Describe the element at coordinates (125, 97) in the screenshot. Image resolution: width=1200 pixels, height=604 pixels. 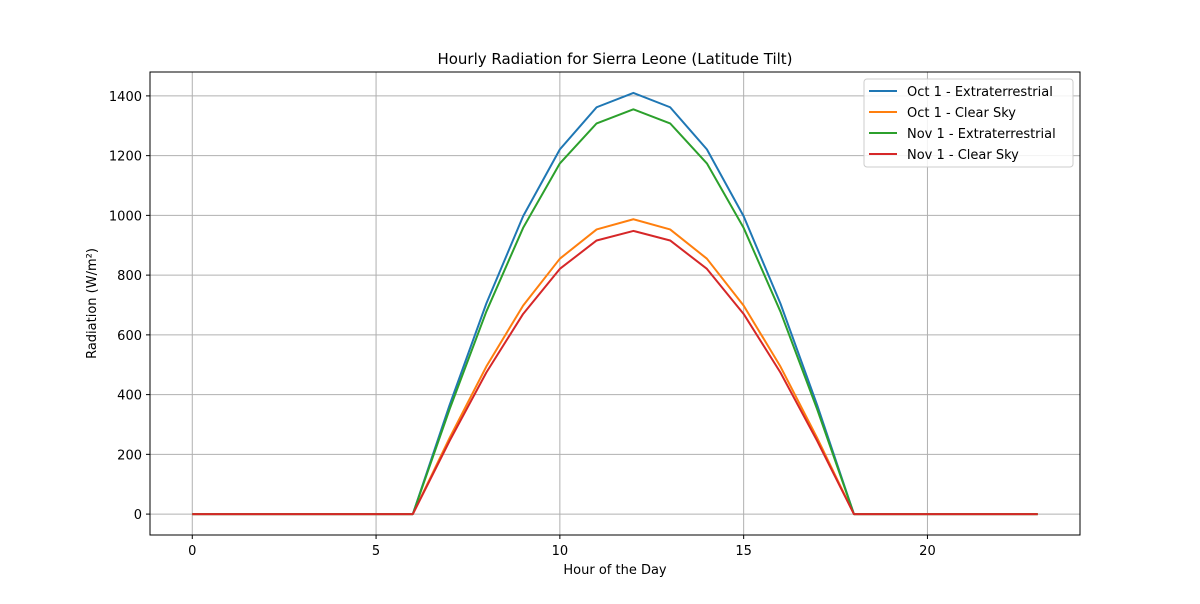
I see `y-tick-label: 1400` at that location.